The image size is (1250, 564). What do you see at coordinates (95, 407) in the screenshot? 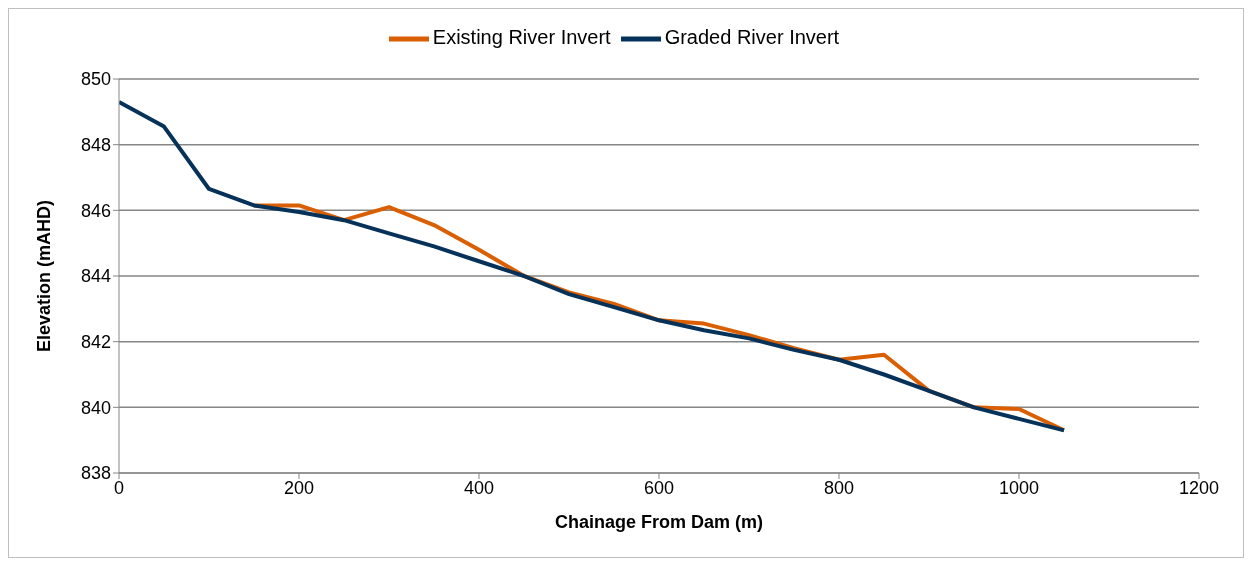
I see `y-tick-label: 840` at bounding box center [95, 407].